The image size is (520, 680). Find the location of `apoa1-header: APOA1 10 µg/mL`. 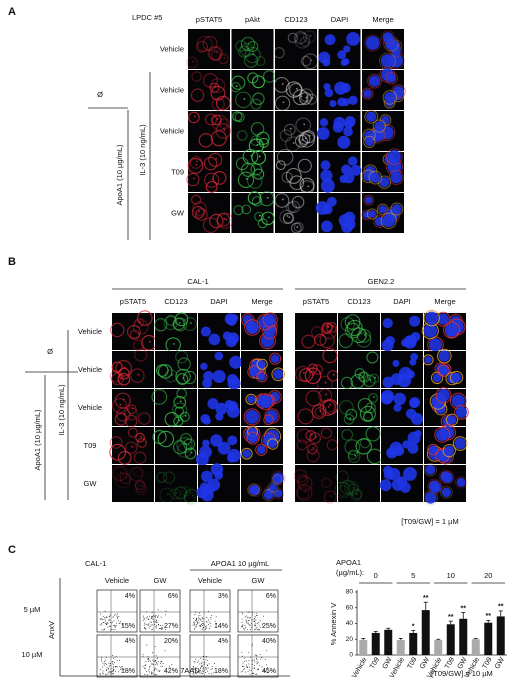

apoa1-header: APOA1 10 µg/mL is located at coordinates (240, 563).